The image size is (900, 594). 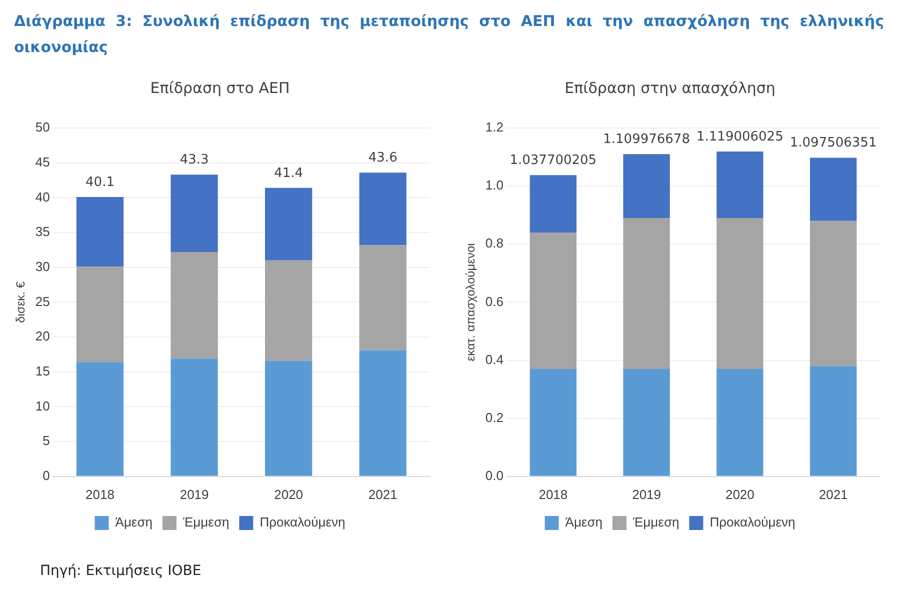 I want to click on total-label: 1.109976678, so click(x=646, y=140).